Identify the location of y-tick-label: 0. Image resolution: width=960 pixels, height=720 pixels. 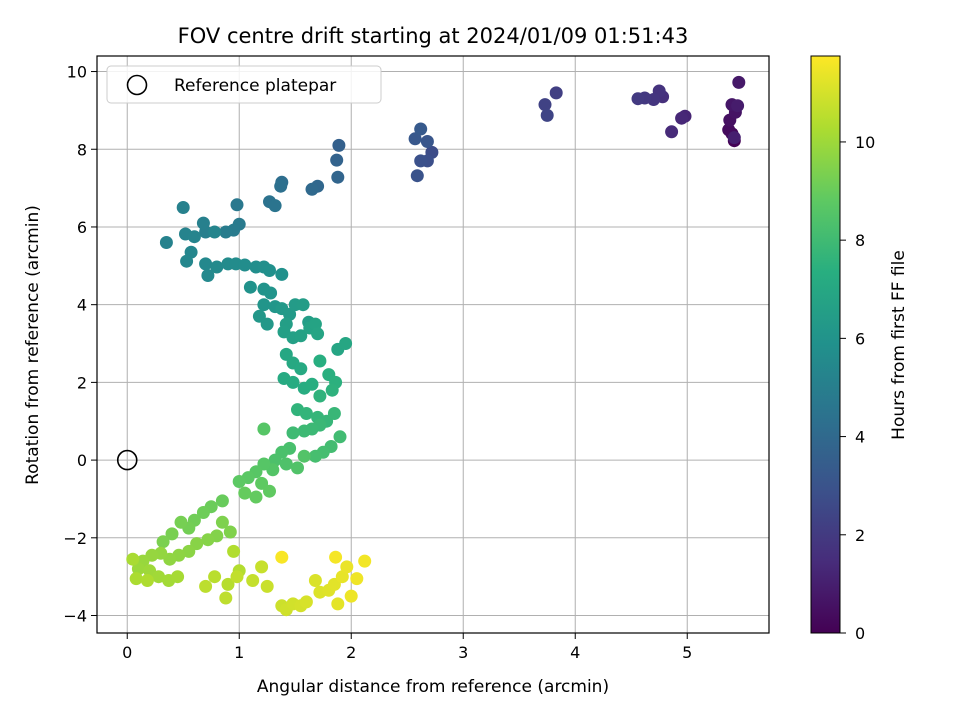
(82, 460).